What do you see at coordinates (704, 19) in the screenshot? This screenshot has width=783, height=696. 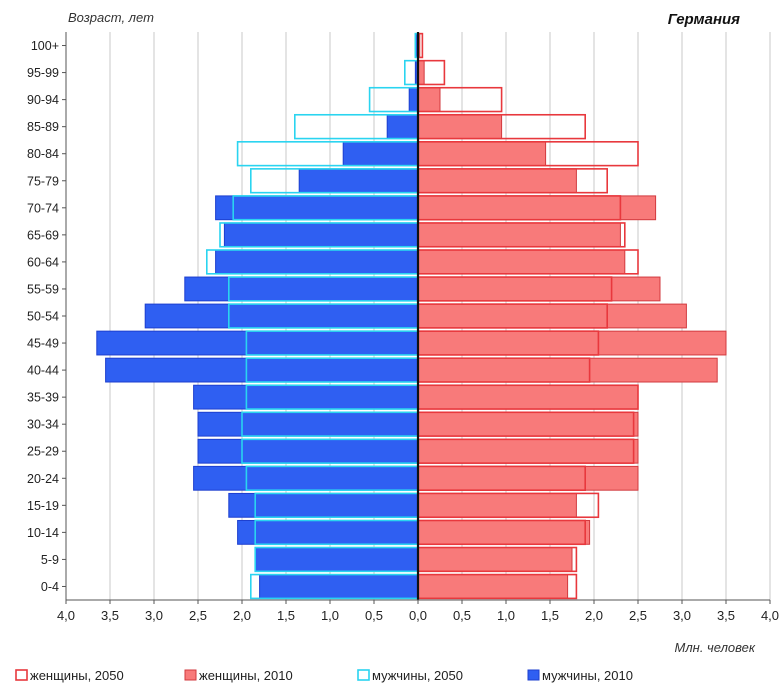 I see `chart-title: Германия` at bounding box center [704, 19].